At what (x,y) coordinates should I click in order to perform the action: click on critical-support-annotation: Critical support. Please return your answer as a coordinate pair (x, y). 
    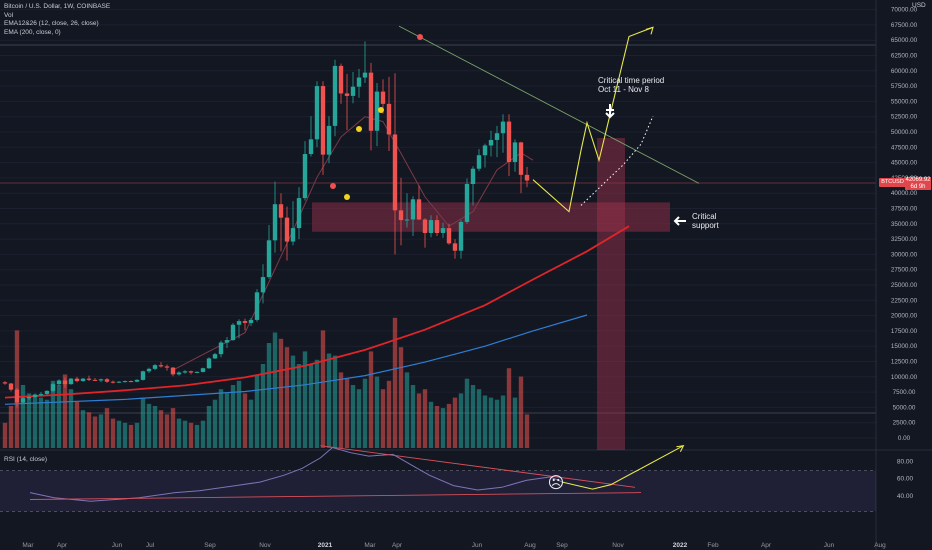
    Looking at the image, I should click on (705, 221).